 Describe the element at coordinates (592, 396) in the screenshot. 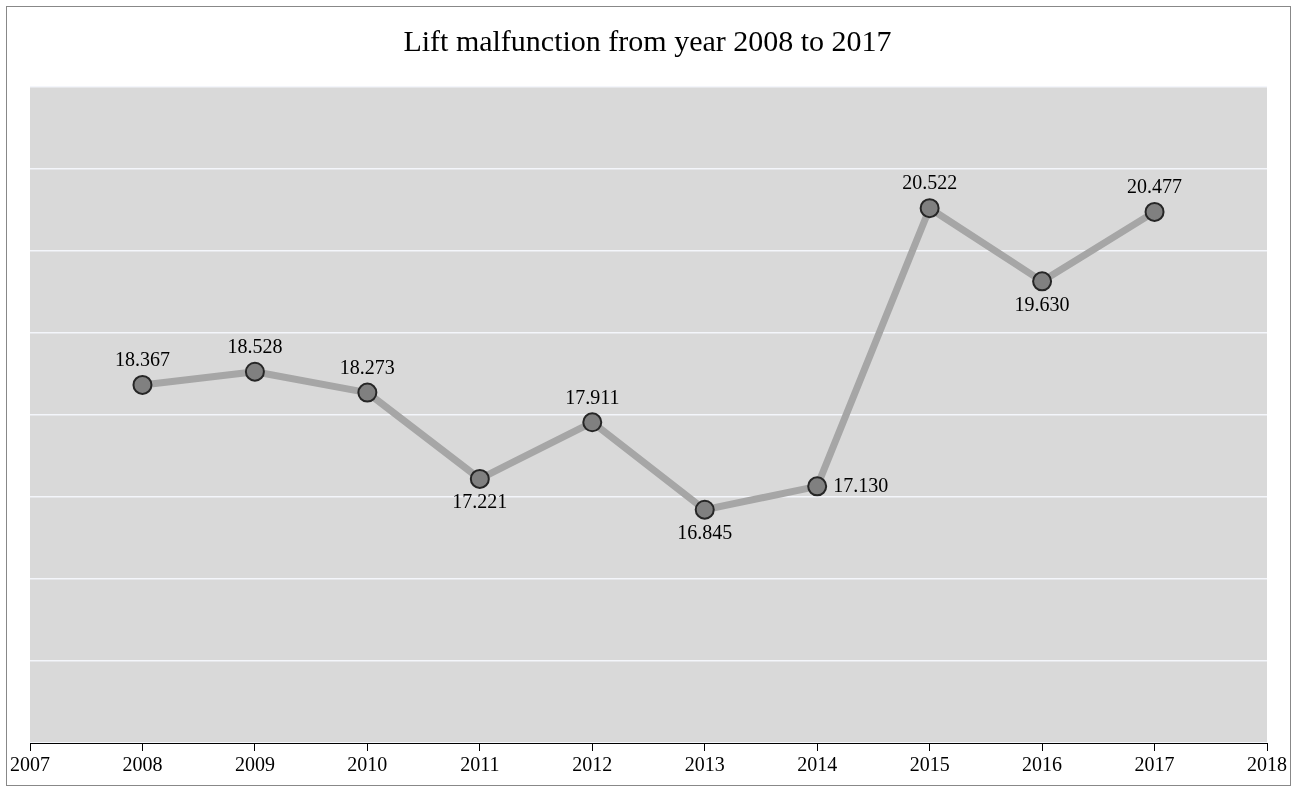

I see `data-label: 17.911` at that location.